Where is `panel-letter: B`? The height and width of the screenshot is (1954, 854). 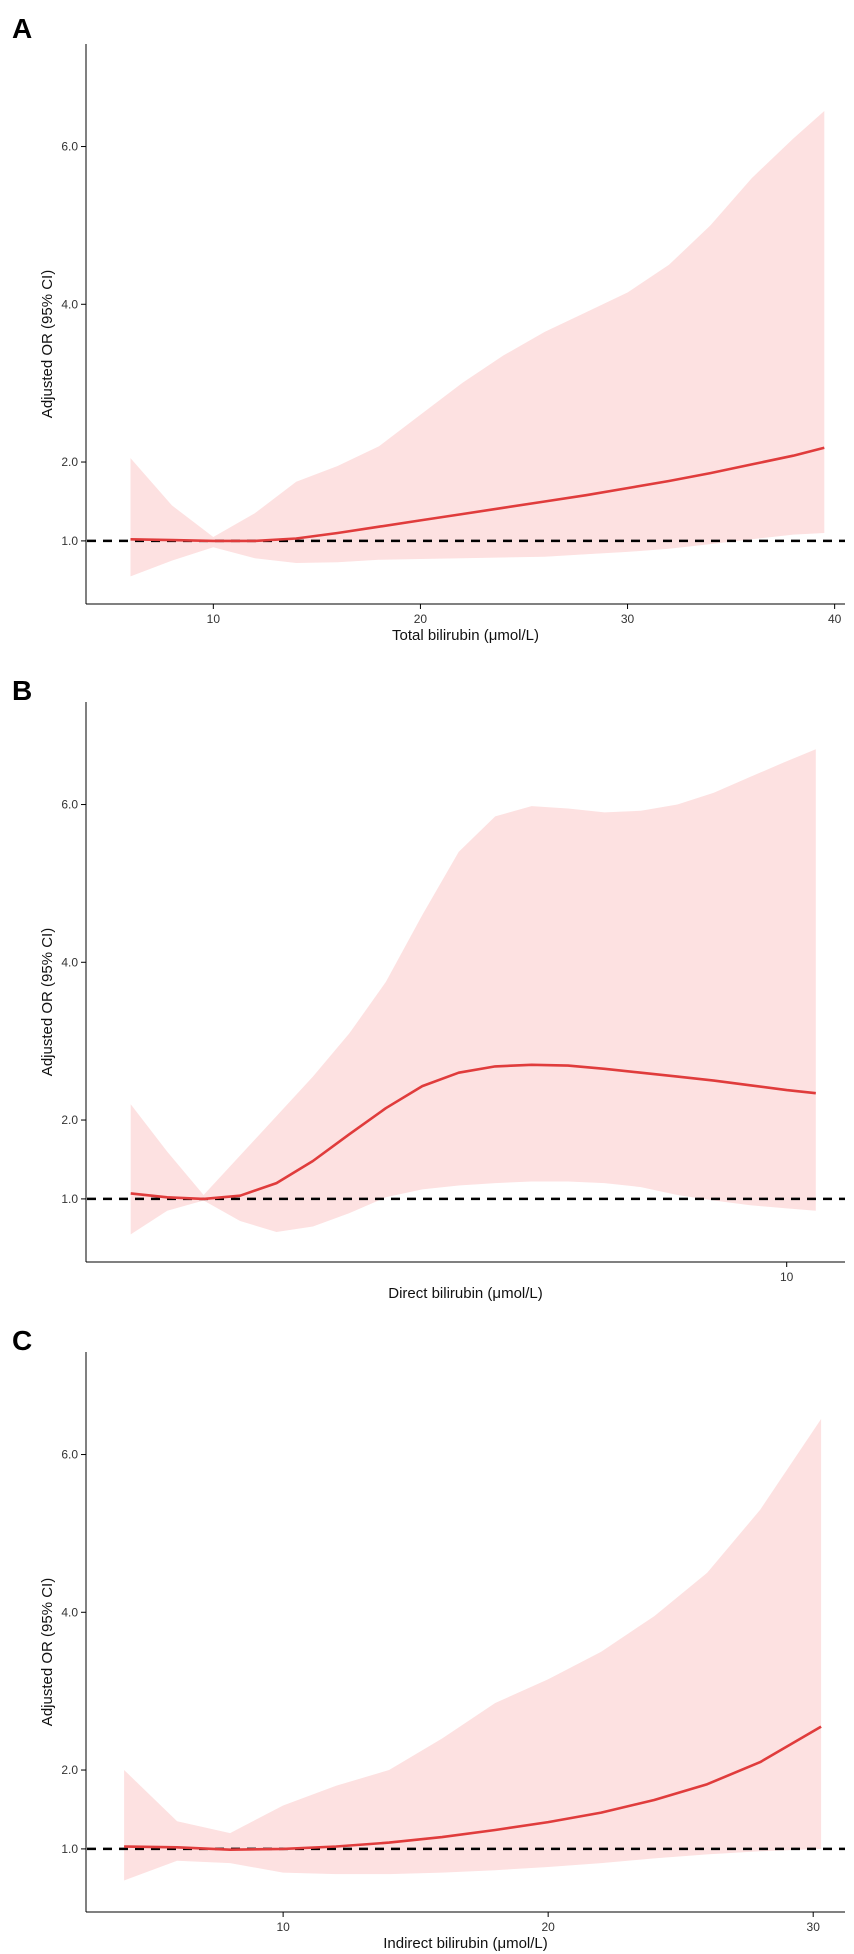
panel-letter: B is located at coordinates (22, 690).